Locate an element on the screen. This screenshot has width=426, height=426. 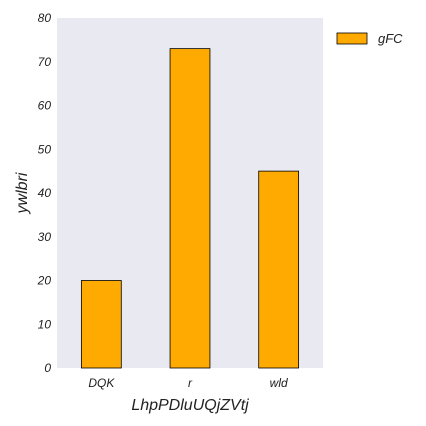
x-tick-label: r is located at coordinates (190, 383).